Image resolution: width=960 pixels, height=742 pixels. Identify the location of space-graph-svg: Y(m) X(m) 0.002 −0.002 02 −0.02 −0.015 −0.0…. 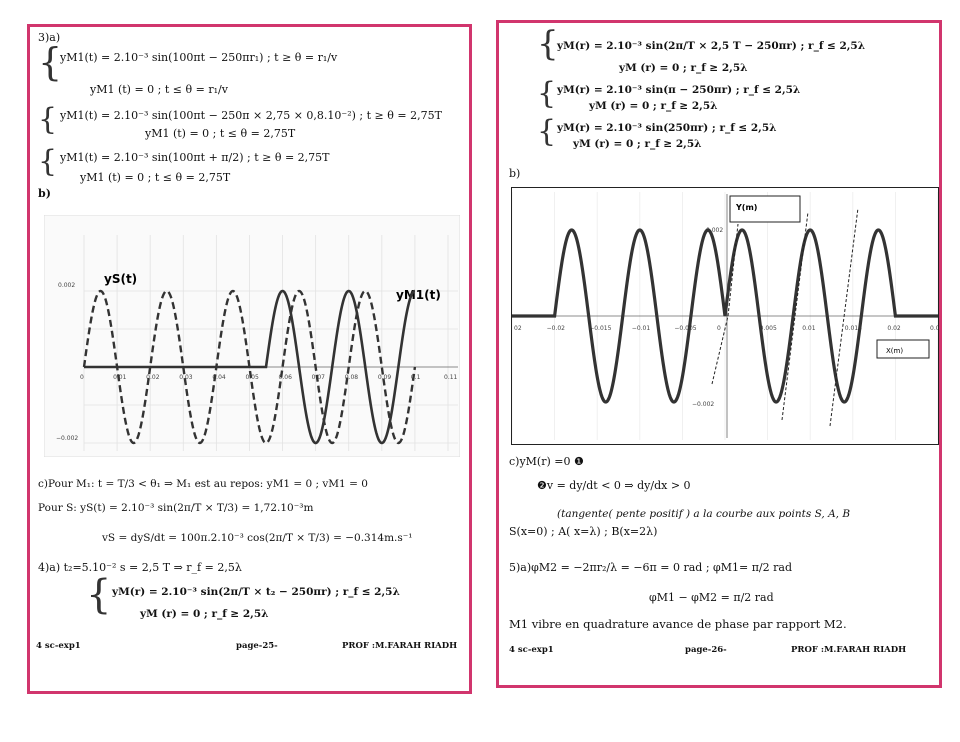
(725, 316).